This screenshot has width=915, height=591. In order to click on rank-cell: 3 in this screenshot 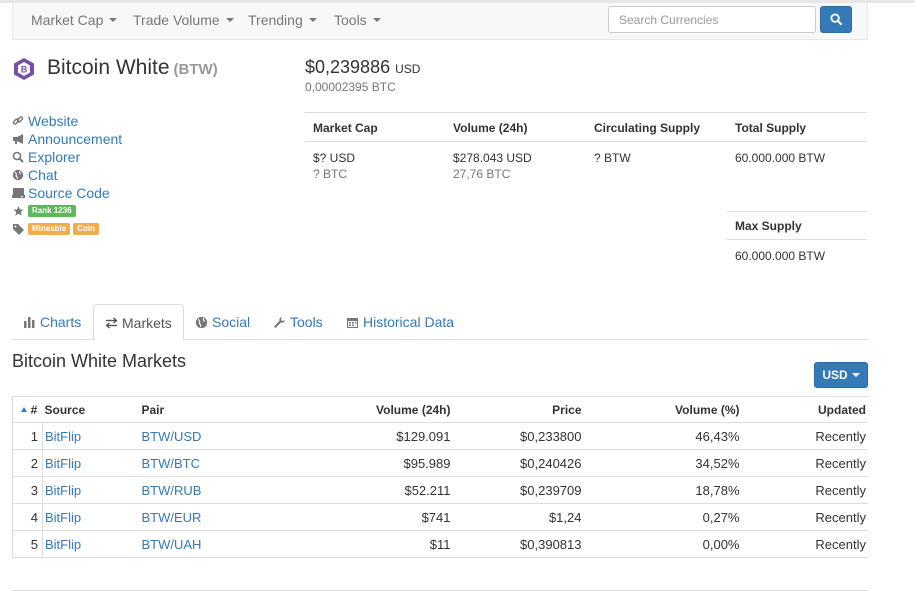, I will do `click(27, 490)`.